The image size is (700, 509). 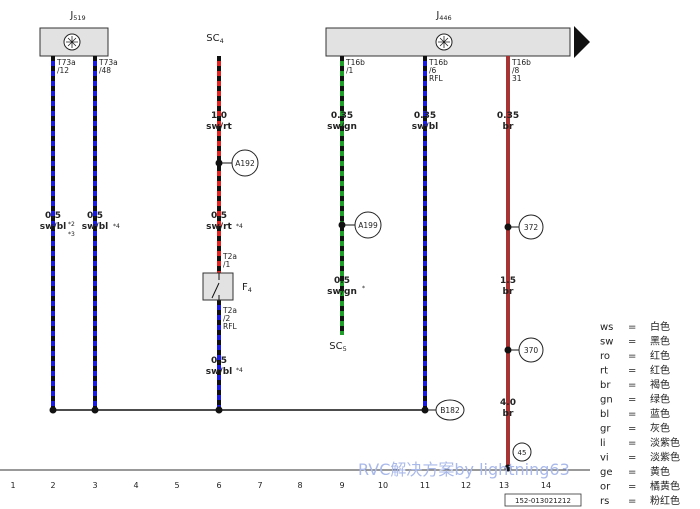 I want to click on component-label-sub: 519, so click(x=79, y=18).